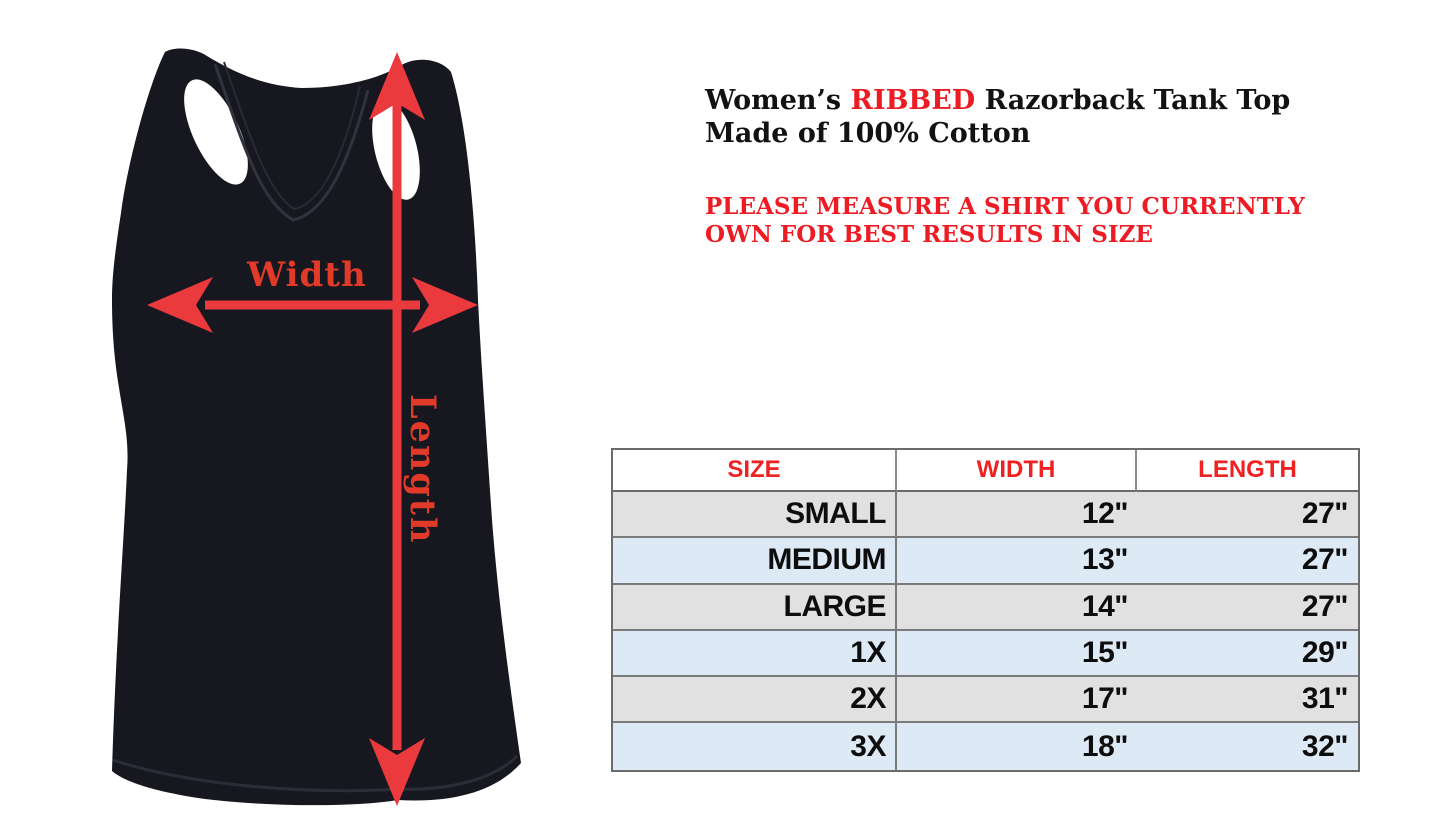 This screenshot has height=838, width=1445. Describe the element at coordinates (315, 773) in the screenshot. I see `hem-seam` at that location.